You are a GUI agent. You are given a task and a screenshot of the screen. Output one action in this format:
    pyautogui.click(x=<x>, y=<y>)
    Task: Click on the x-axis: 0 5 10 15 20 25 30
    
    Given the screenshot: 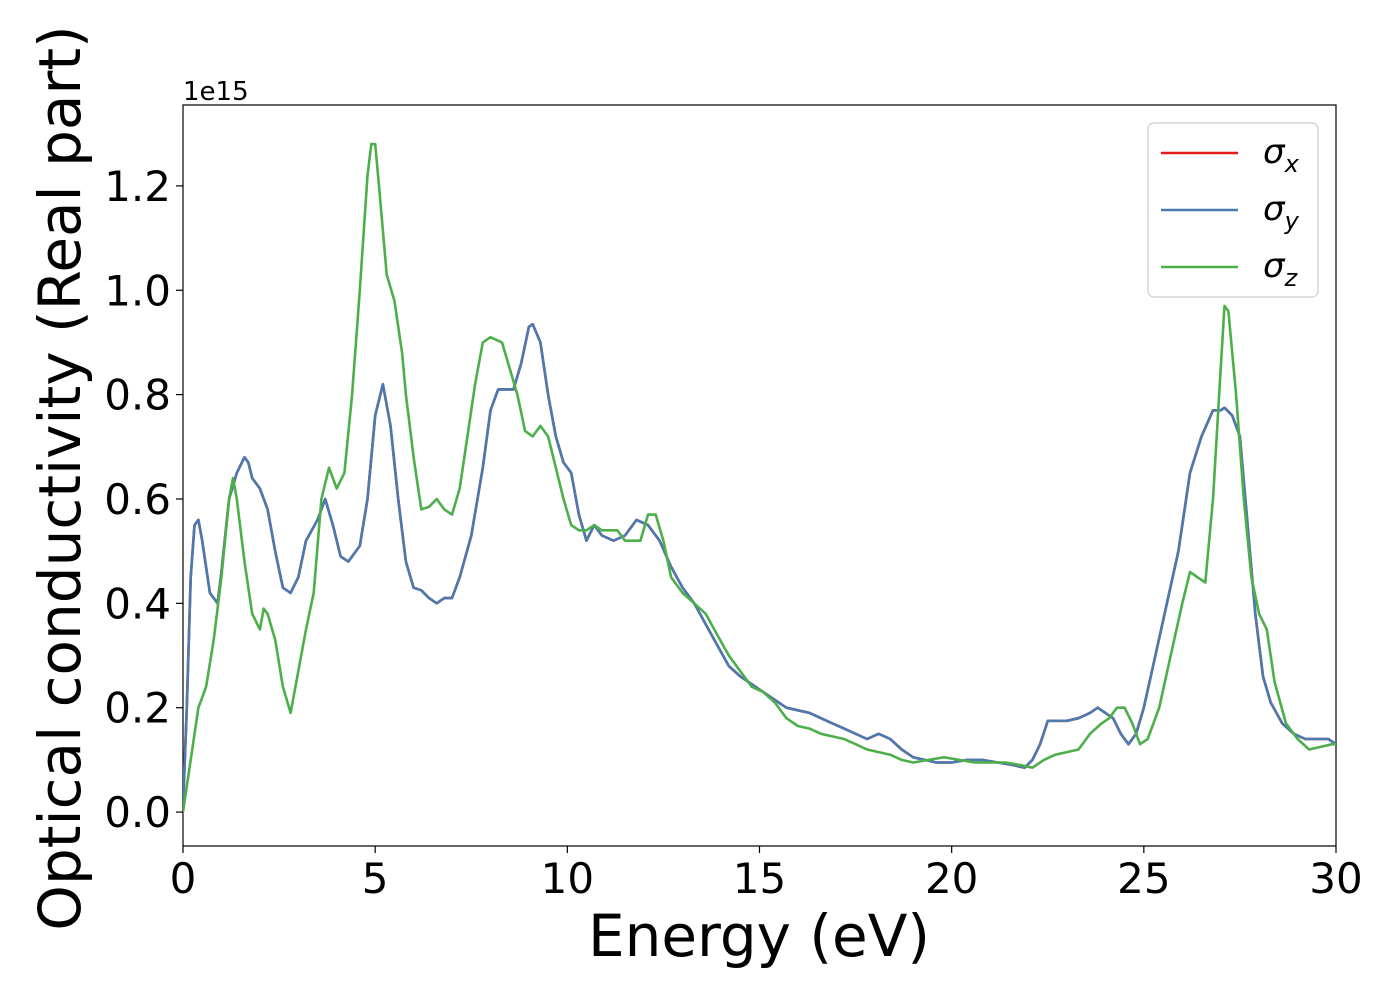 What is the action you would take?
    pyautogui.click(x=766, y=874)
    